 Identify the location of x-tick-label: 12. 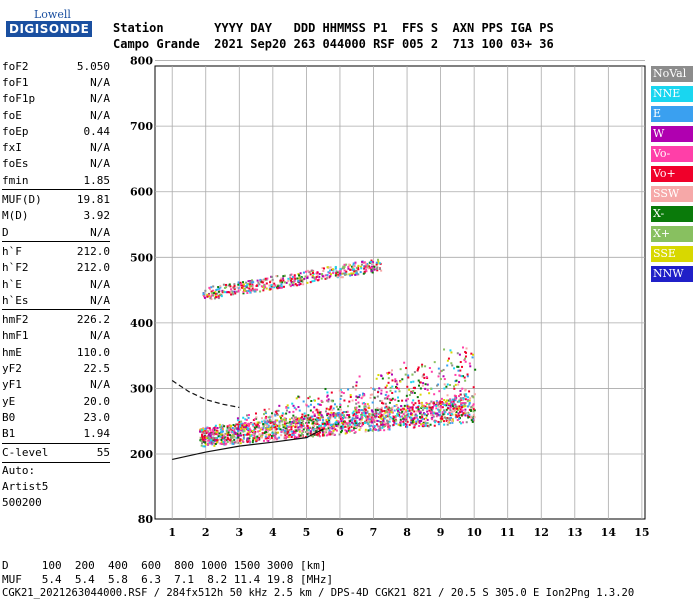
(541, 532).